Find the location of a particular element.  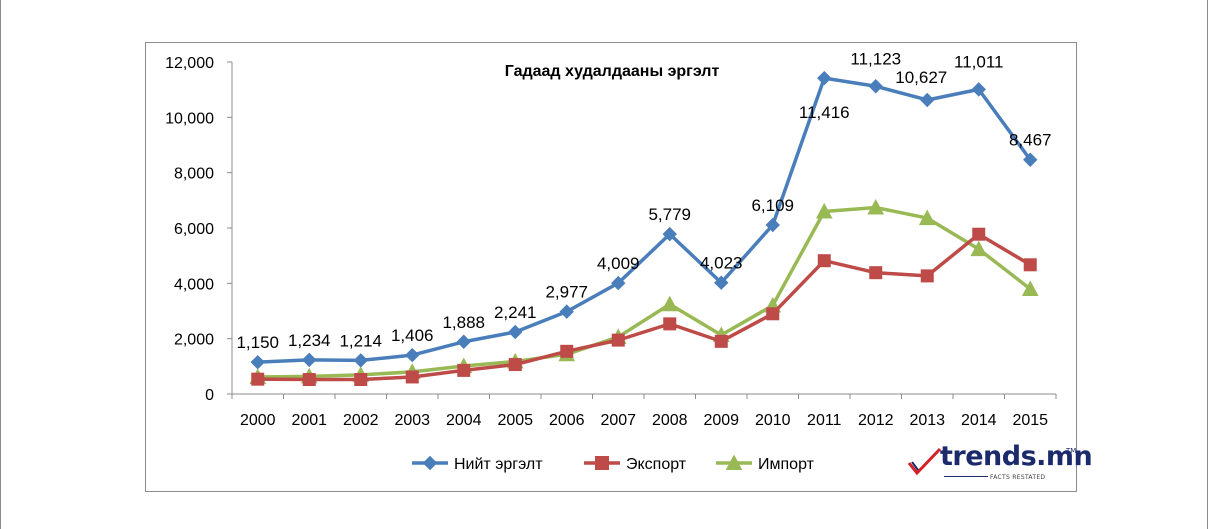

x-tick-label: 2015 is located at coordinates (1030, 420).